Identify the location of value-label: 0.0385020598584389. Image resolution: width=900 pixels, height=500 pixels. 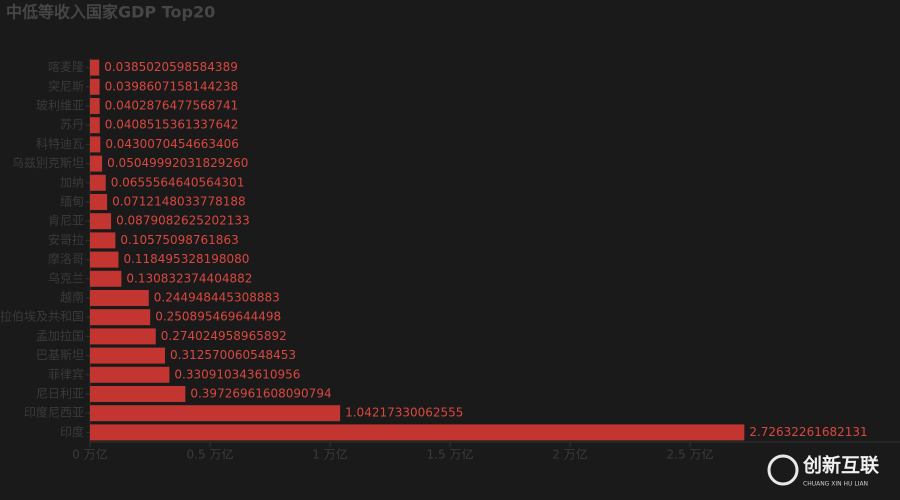
(171, 67).